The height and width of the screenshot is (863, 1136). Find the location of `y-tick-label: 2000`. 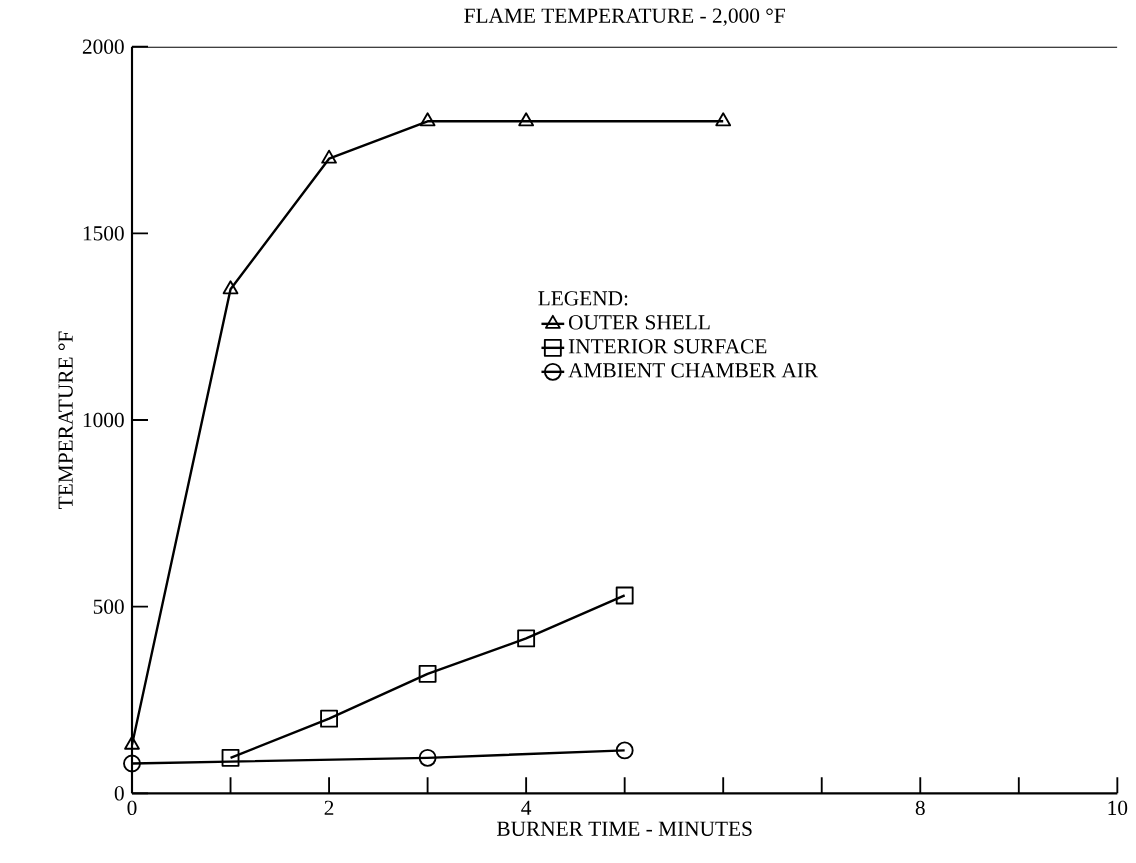

y-tick-label: 2000 is located at coordinates (103, 47).